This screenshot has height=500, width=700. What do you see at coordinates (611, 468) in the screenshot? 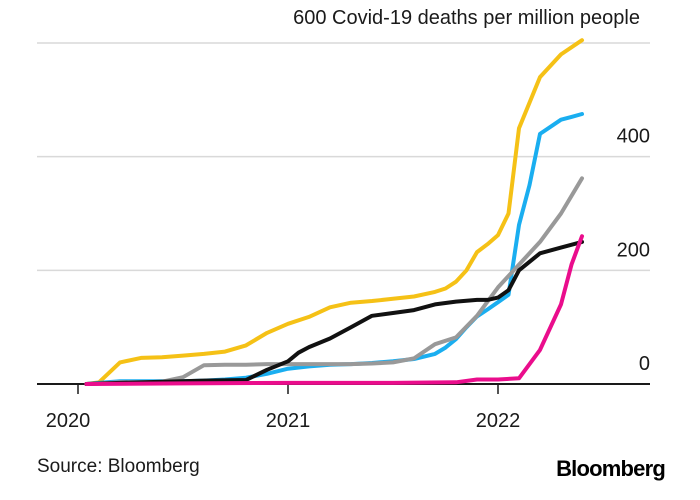
I see `bloomberg-logo: Bloomberg` at bounding box center [611, 468].